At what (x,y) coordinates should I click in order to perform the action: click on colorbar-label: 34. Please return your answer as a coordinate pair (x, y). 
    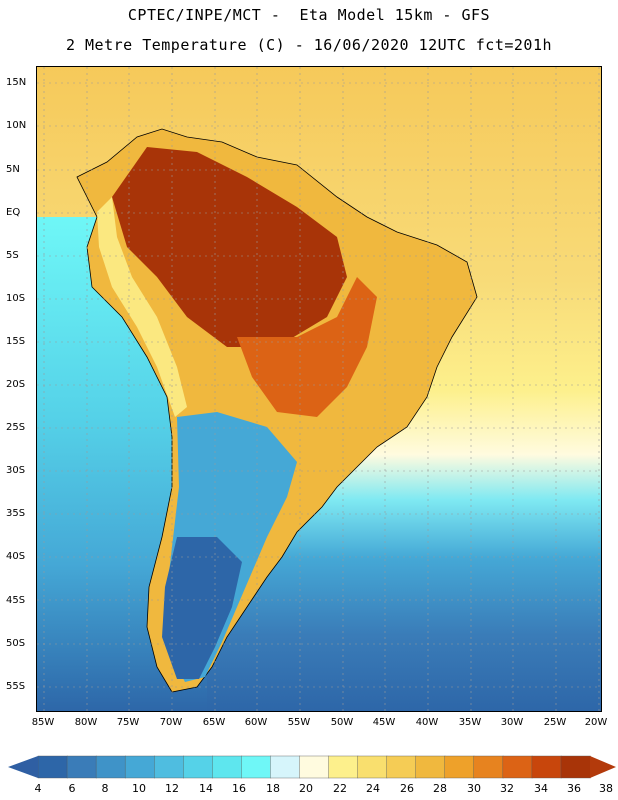
    Looking at the image, I should click on (541, 788).